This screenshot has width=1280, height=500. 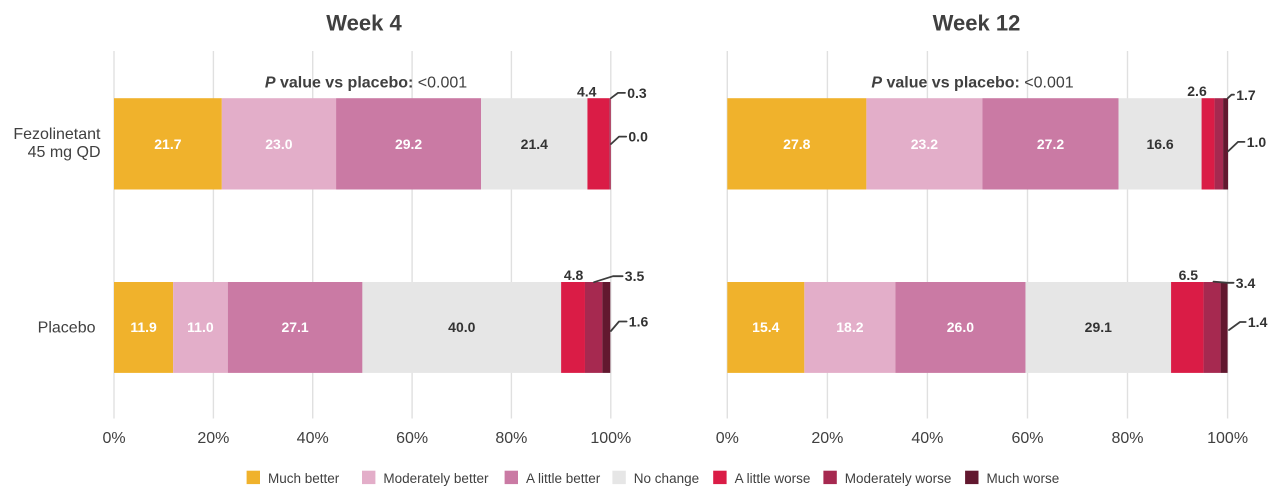 What do you see at coordinates (960, 327) in the screenshot?
I see `svg-text: 26.0` at bounding box center [960, 327].